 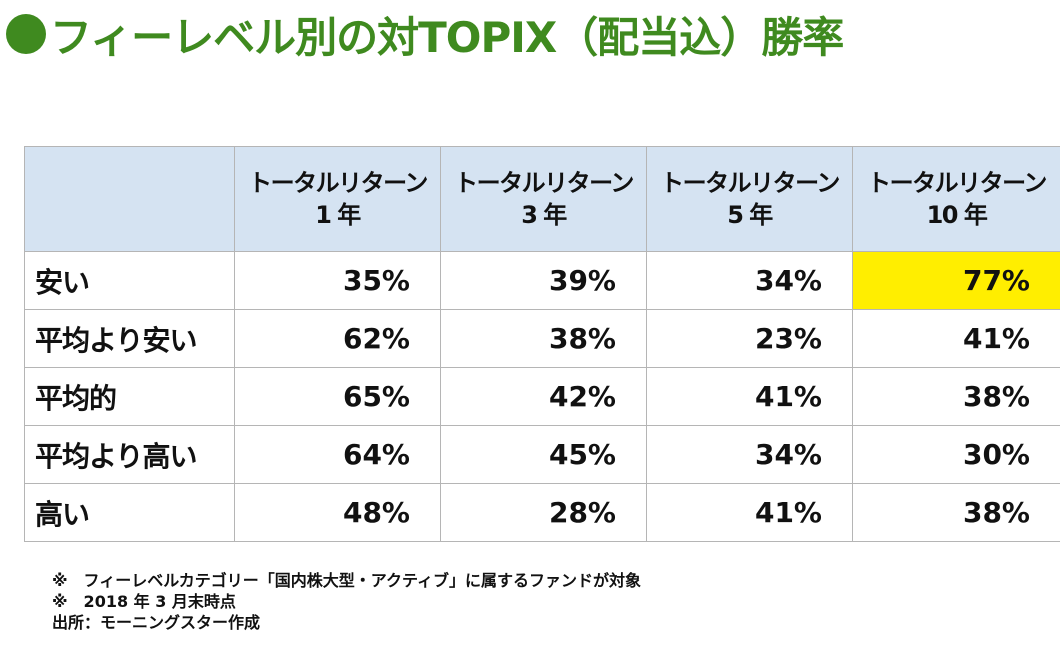 What do you see at coordinates (956, 454) in the screenshot?
I see `table-cell: 30%` at bounding box center [956, 454].